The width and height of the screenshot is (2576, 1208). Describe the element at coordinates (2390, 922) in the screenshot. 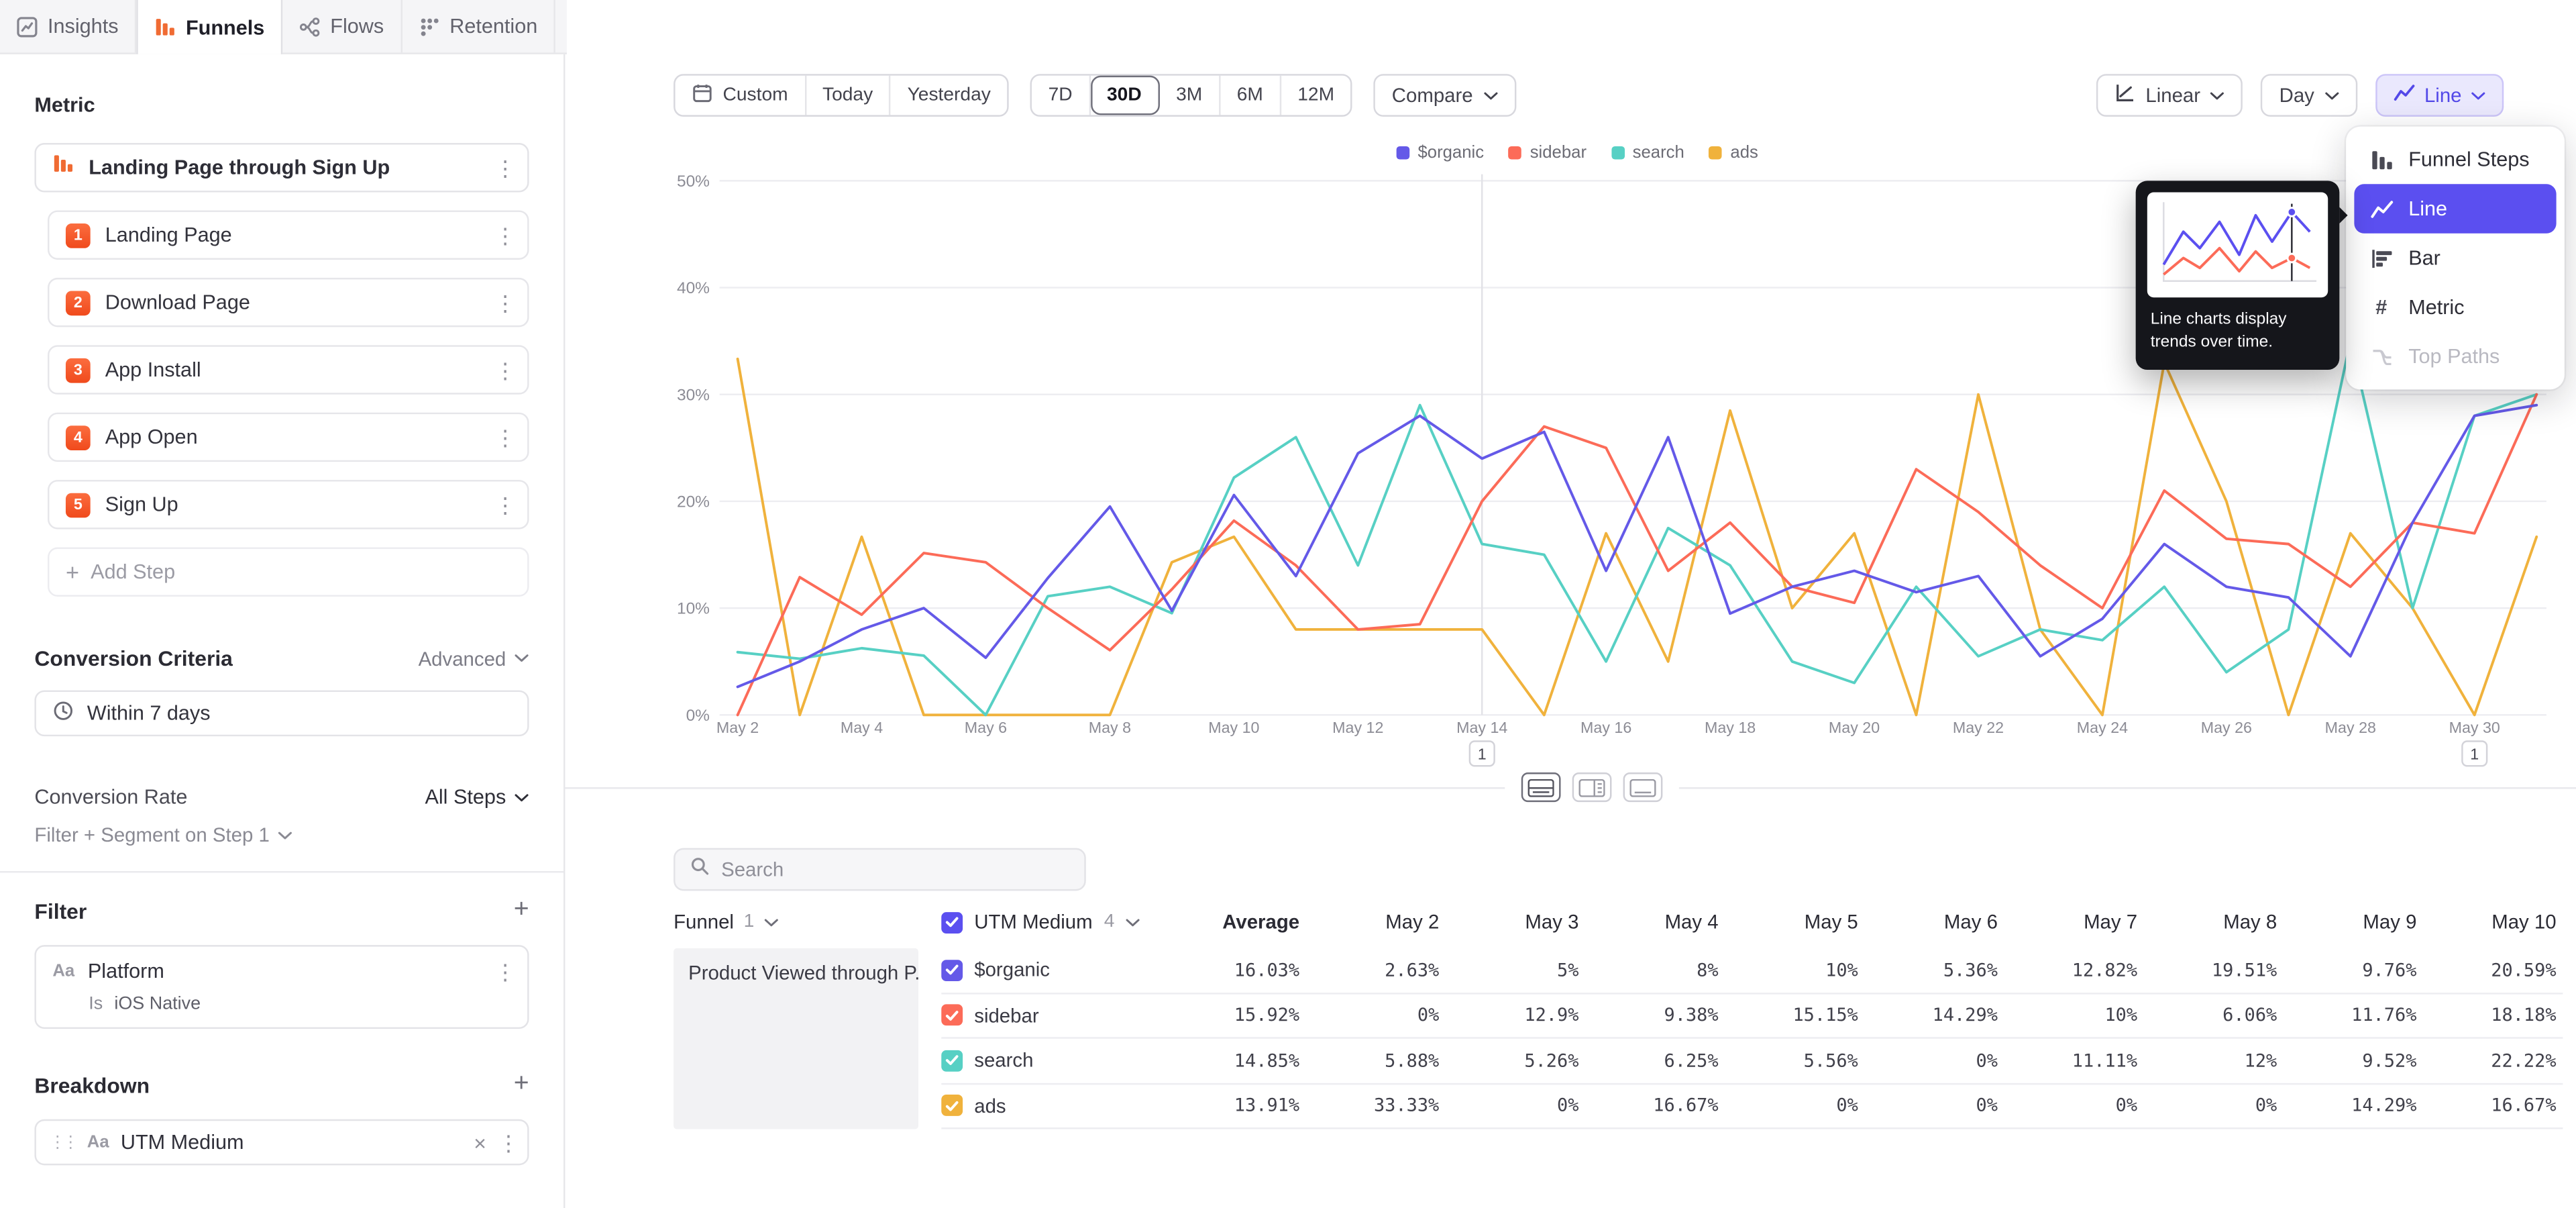

I see `day-column-header: May 9` at that location.